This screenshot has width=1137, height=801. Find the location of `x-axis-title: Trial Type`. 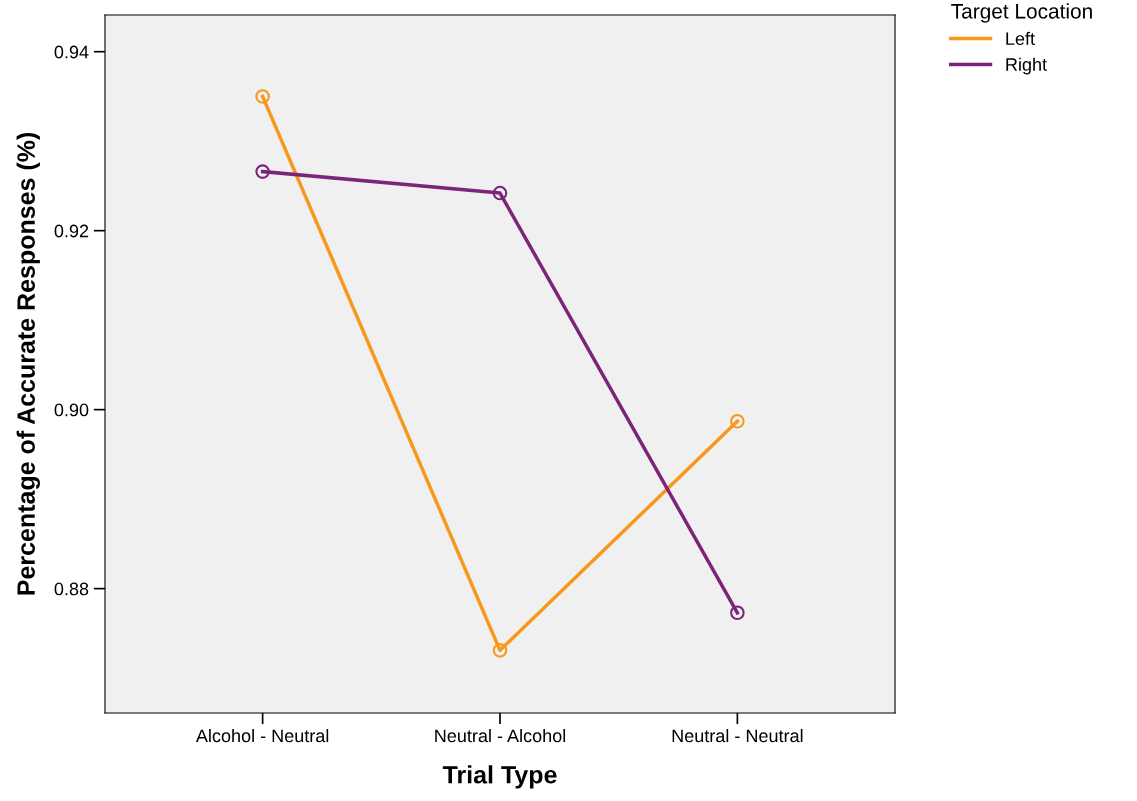

x-axis-title: Trial Type is located at coordinates (499, 777).